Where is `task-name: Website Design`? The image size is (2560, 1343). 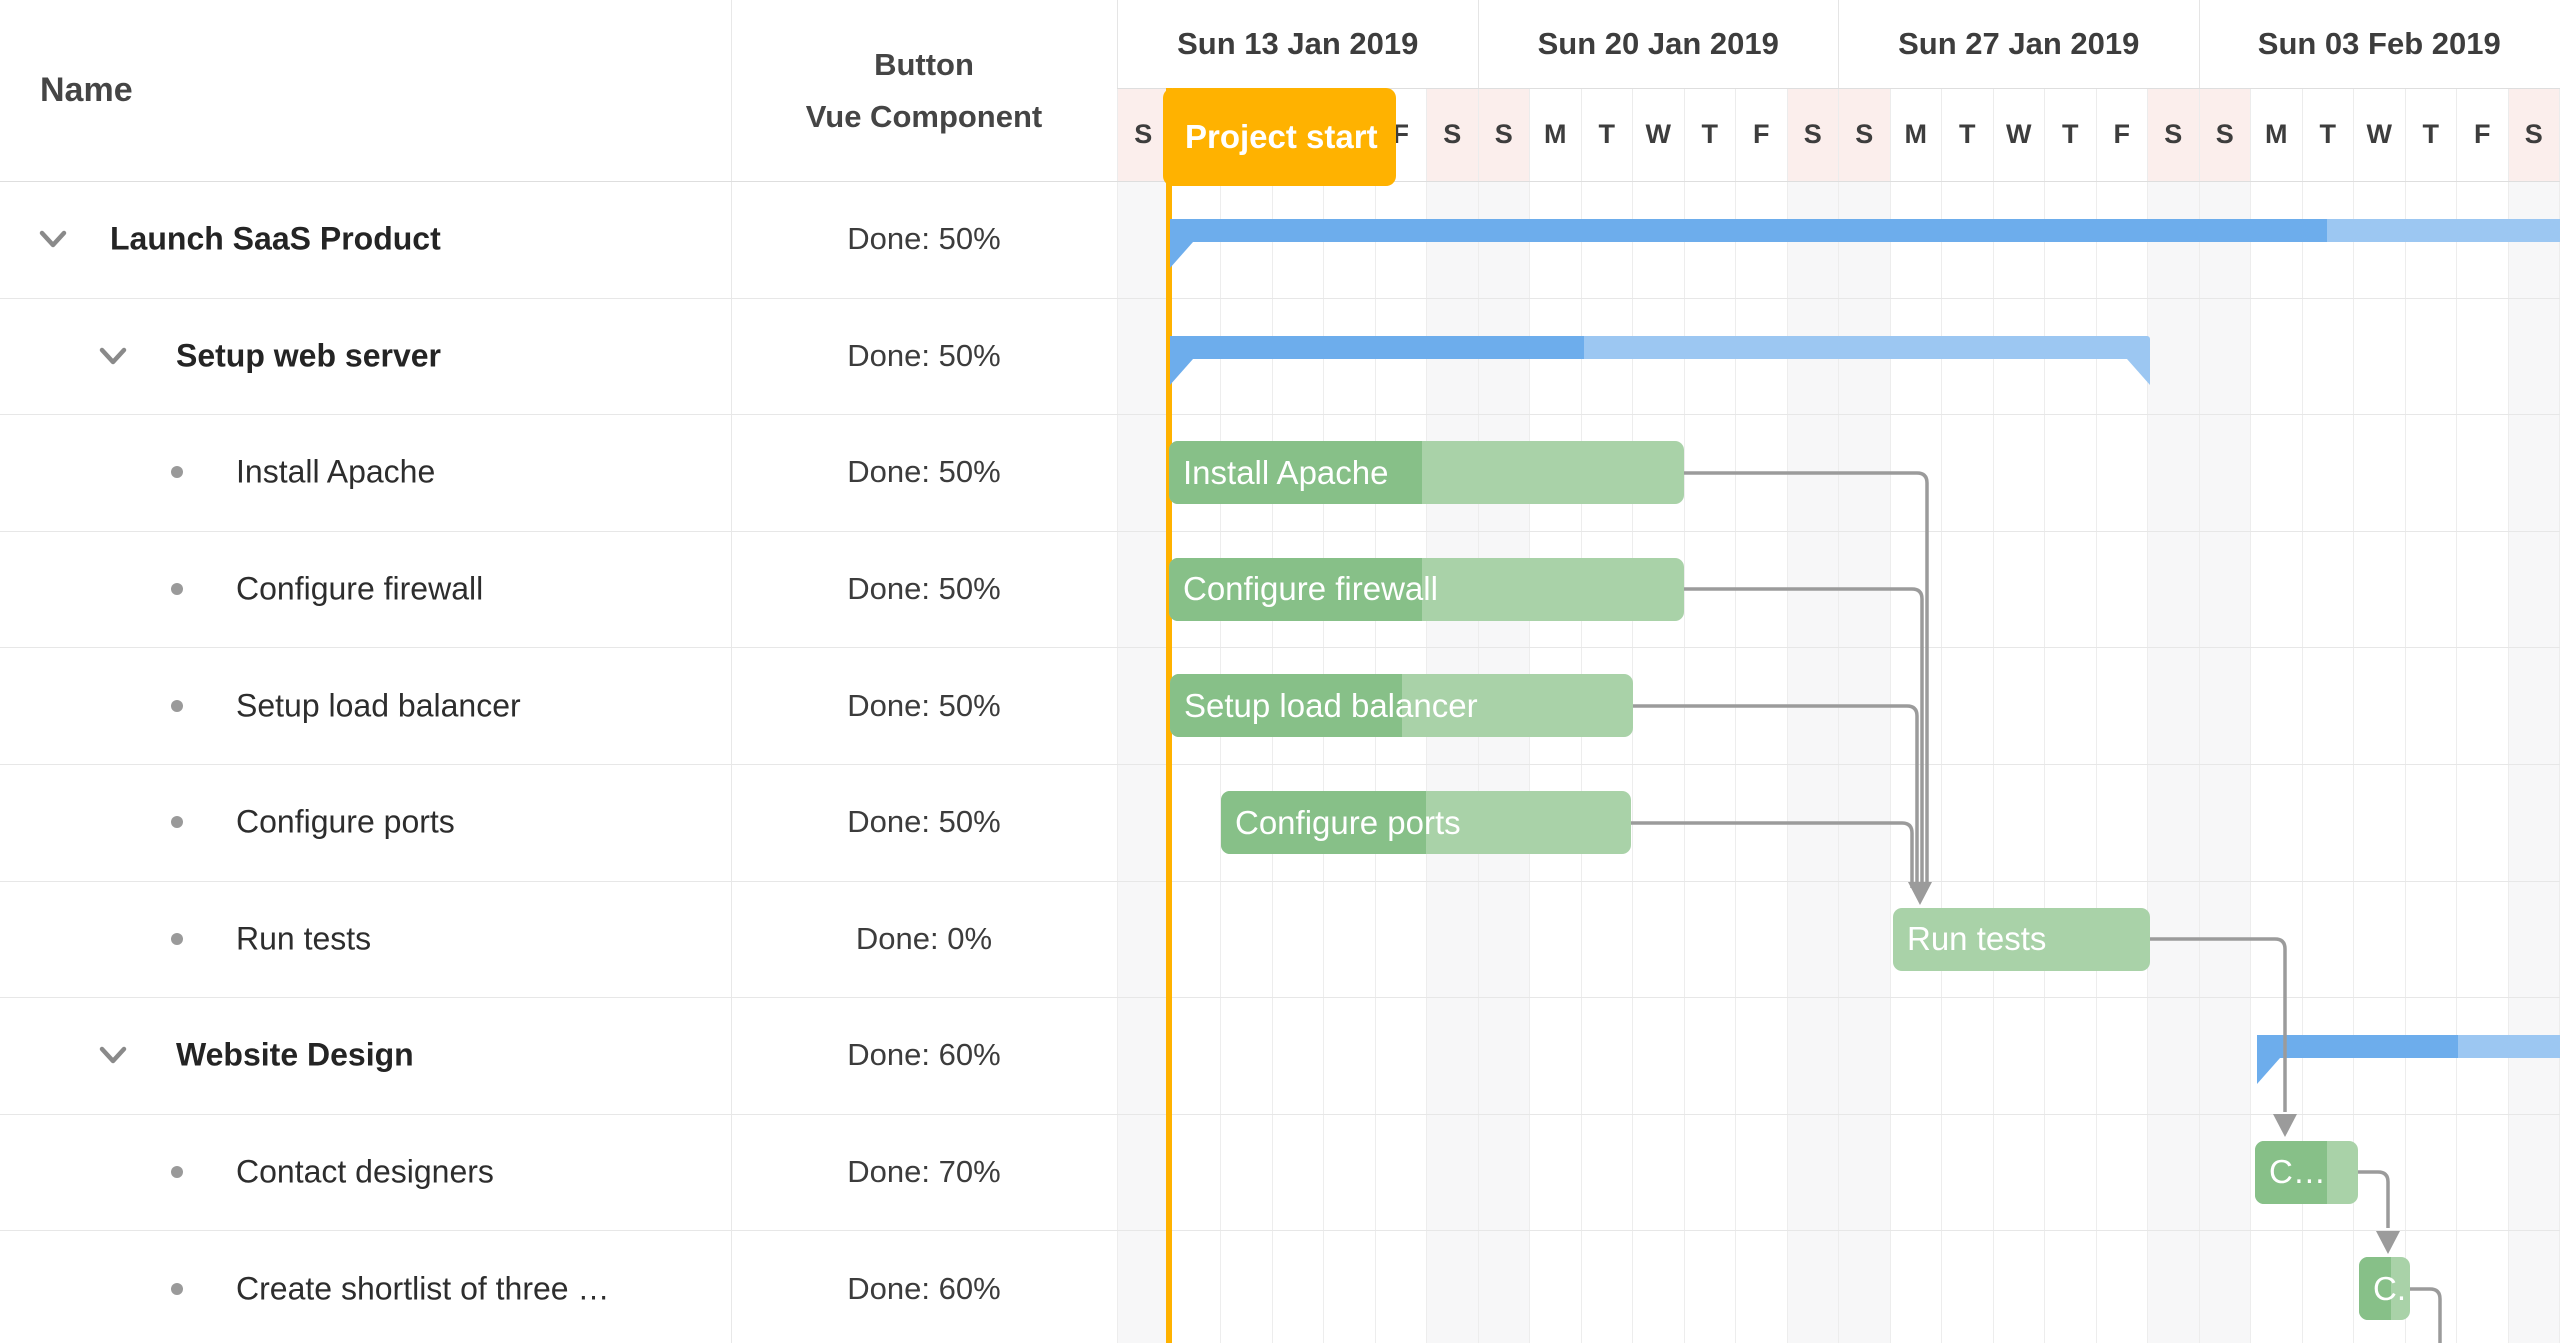
task-name: Website Design is located at coordinates (295, 1054).